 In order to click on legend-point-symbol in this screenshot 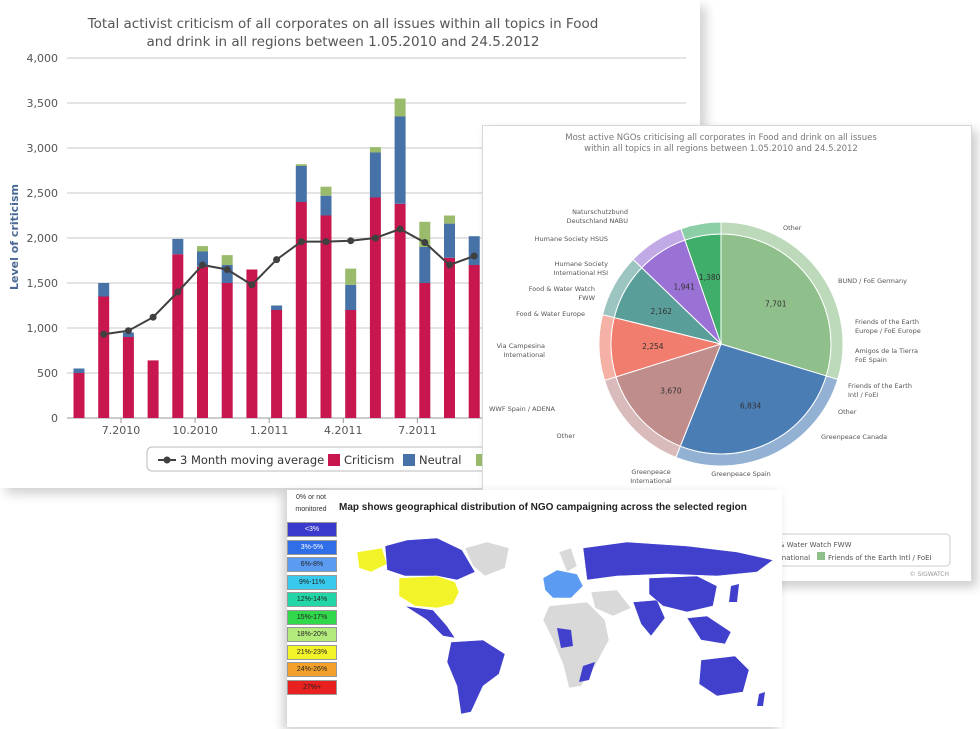, I will do `click(167, 460)`.